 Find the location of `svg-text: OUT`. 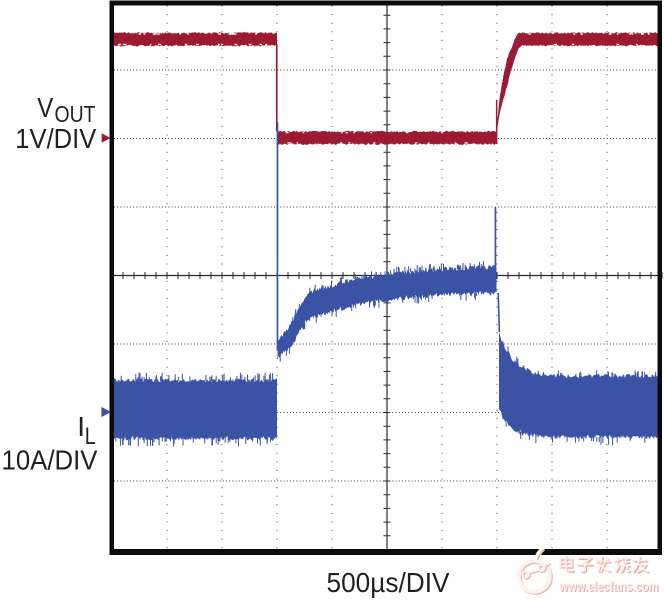

svg-text: OUT is located at coordinates (75, 114).